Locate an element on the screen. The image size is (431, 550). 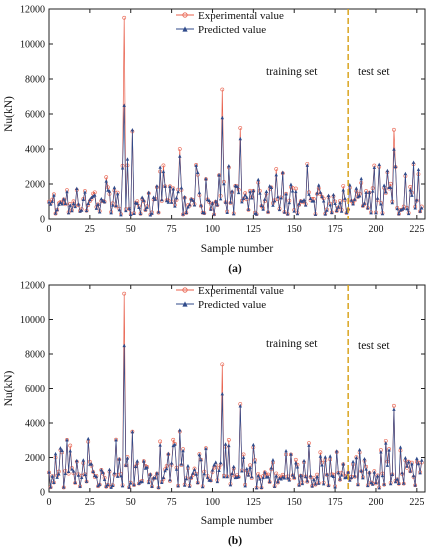
y-tick-label: 6000 is located at coordinates (35, 389).